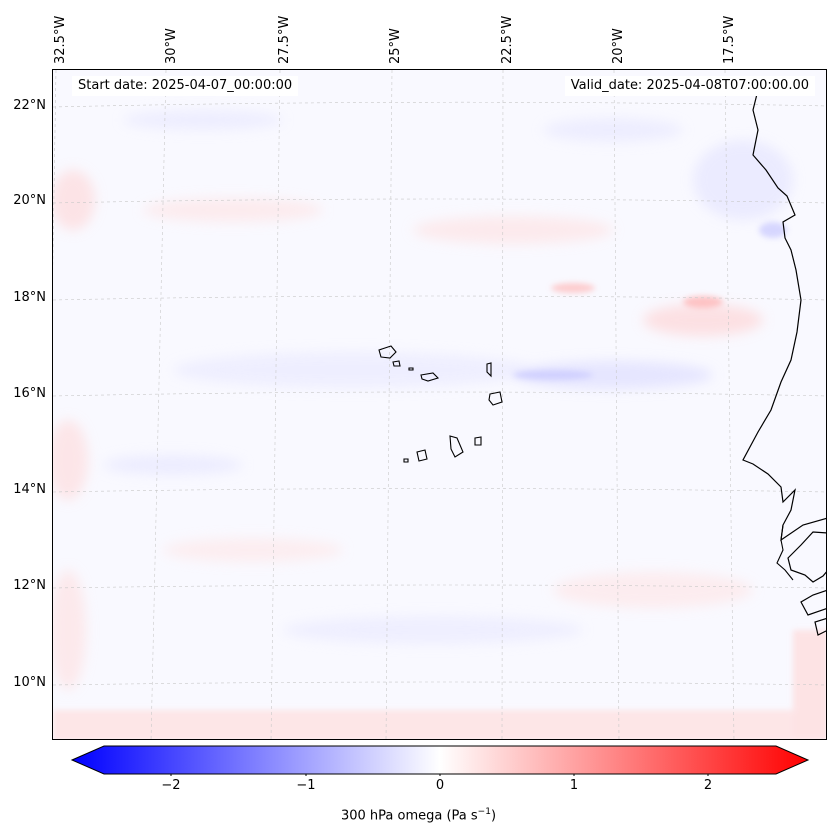 This screenshot has height=839, width=837. What do you see at coordinates (185, 86) in the screenshot?
I see `start-date-label: Start date: 2025-04-07_00:00:00` at bounding box center [185, 86].